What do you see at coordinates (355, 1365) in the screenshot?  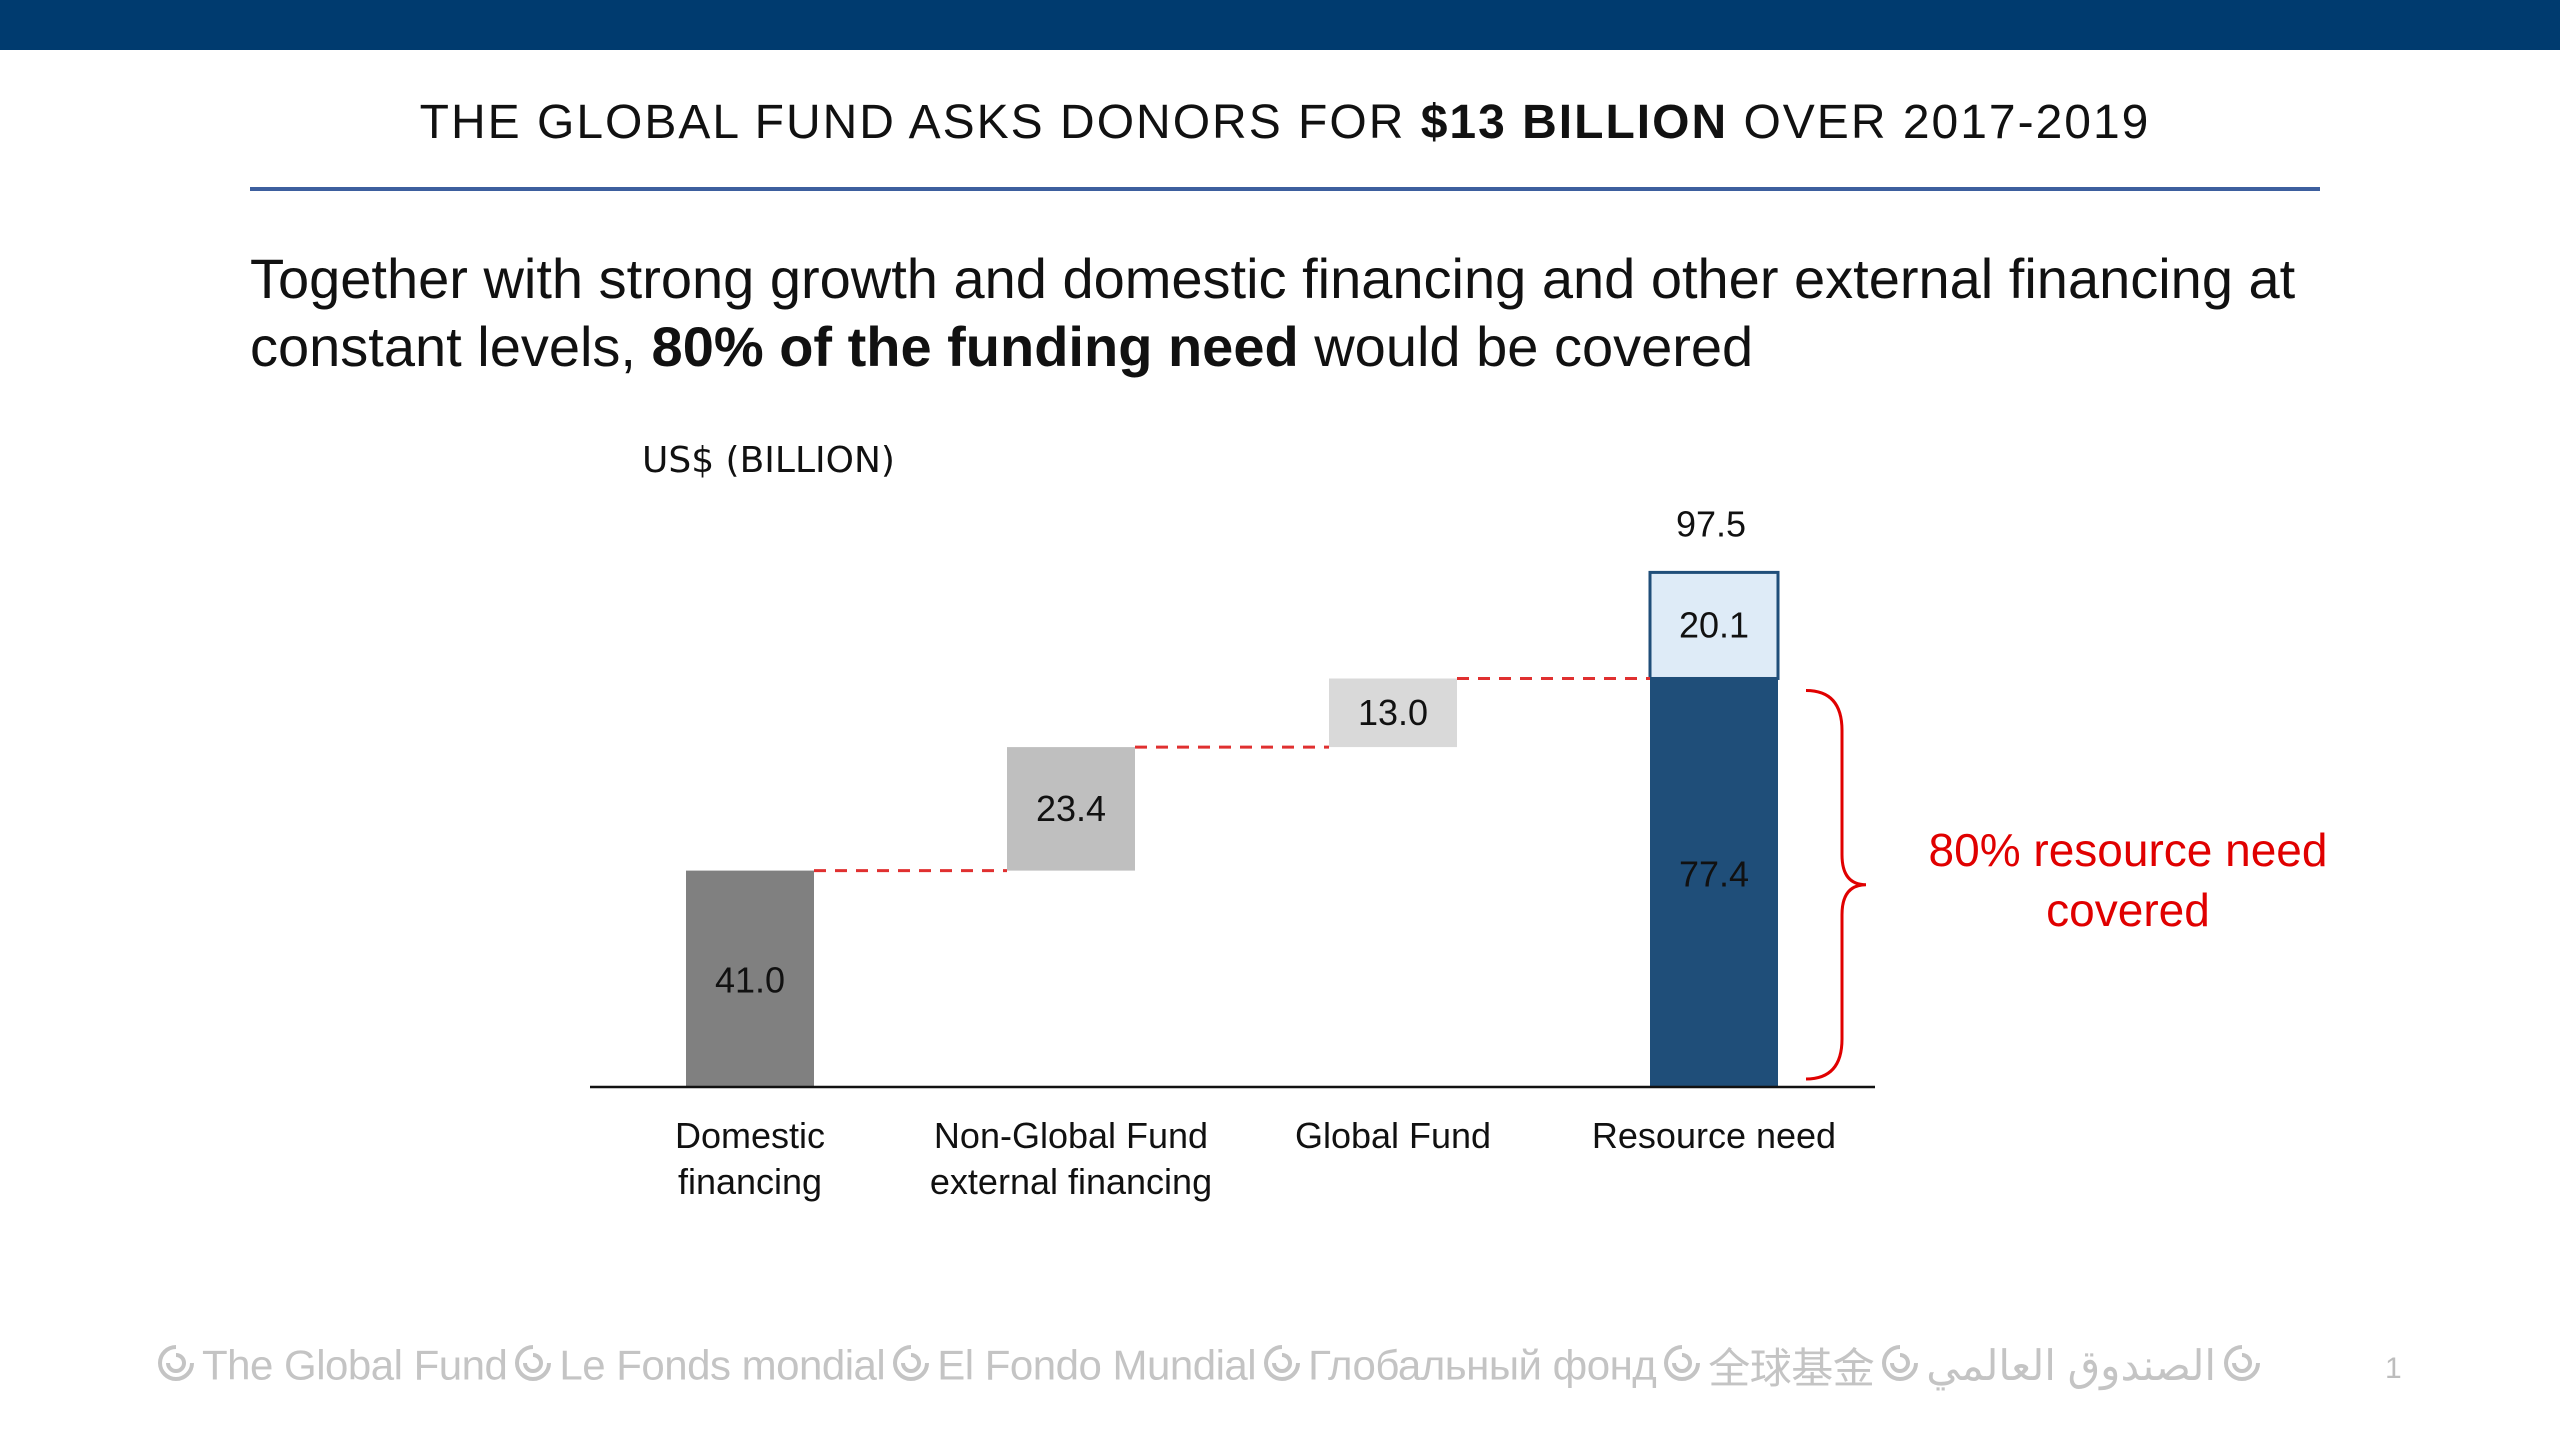 I see `footer-logo-name: The Global Fund` at bounding box center [355, 1365].